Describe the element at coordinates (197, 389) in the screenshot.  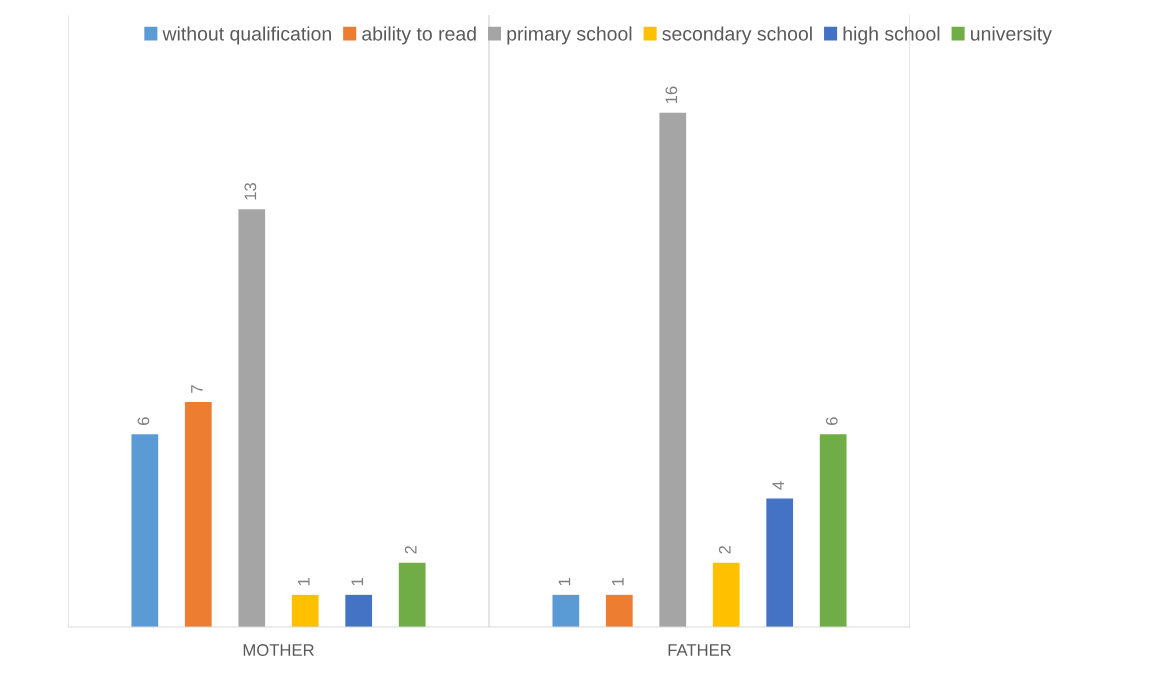
I see `data-label: 7` at that location.